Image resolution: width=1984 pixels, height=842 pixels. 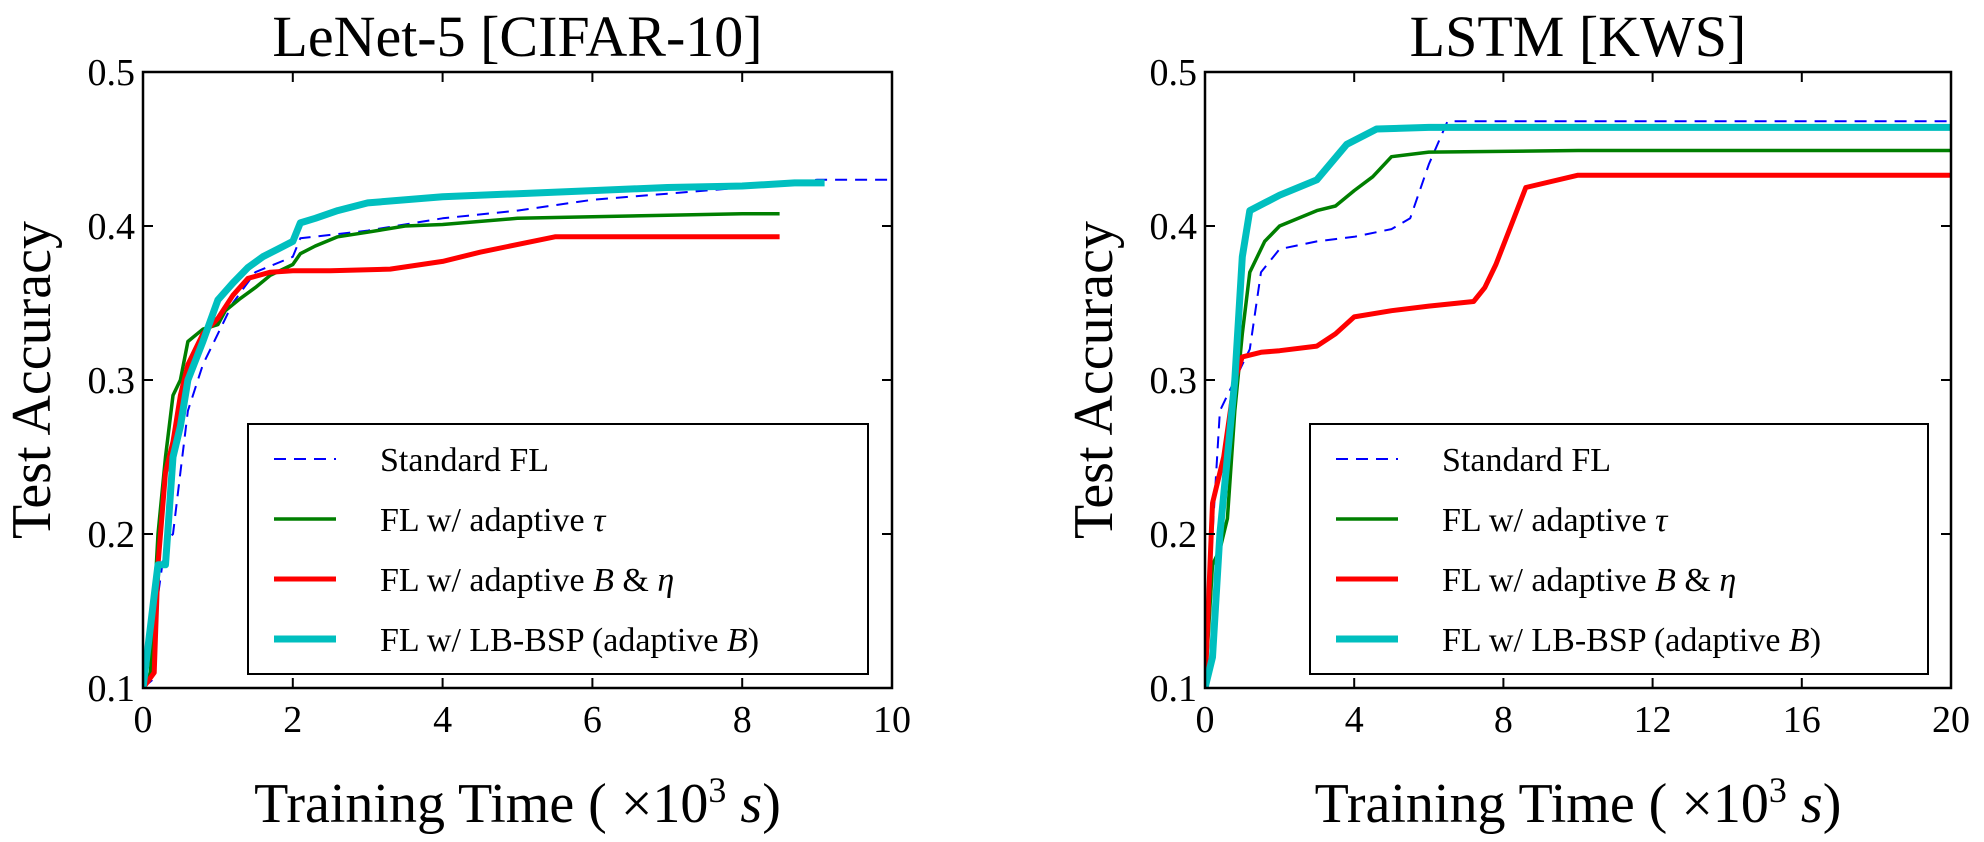 What do you see at coordinates (1951, 720) in the screenshot?
I see `x-tick-label: 20` at bounding box center [1951, 720].